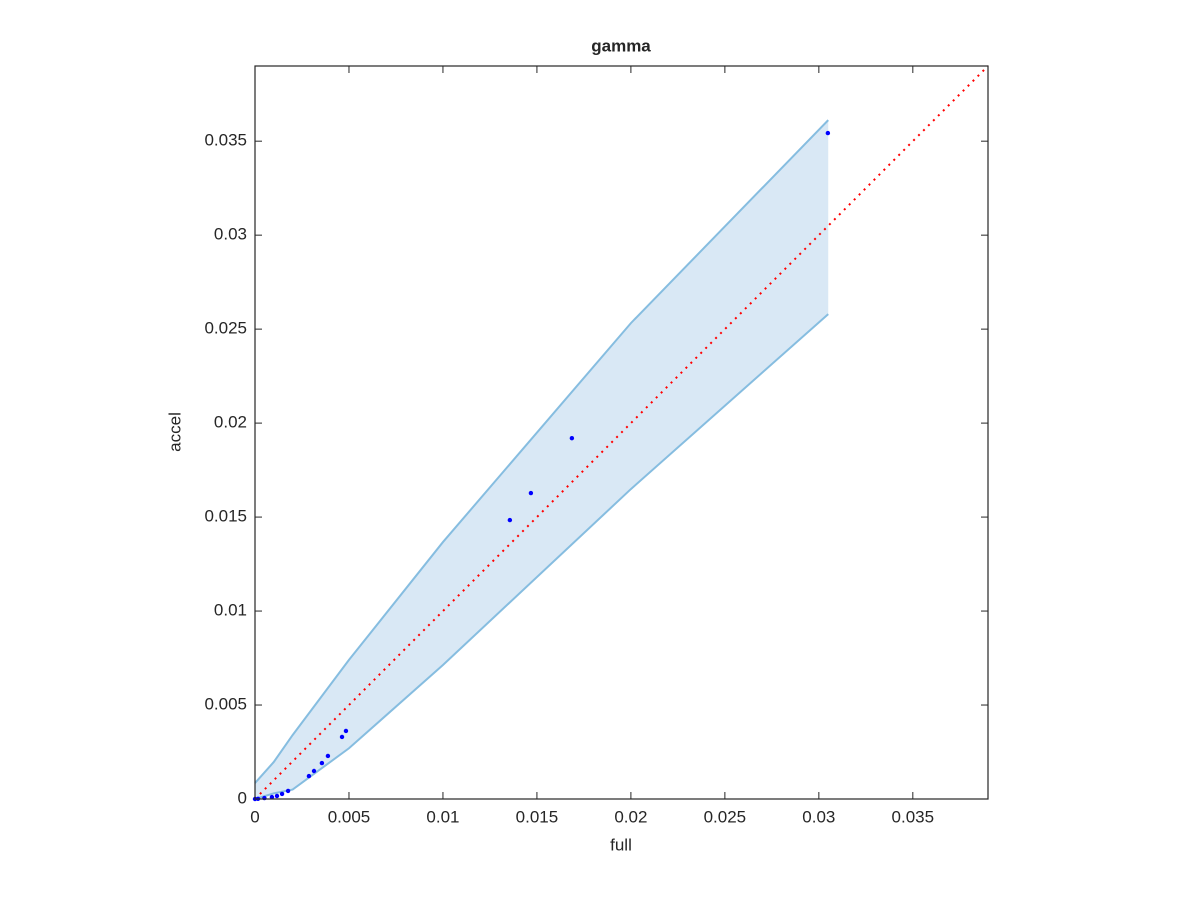 The width and height of the screenshot is (1200, 900). Describe the element at coordinates (225, 704) in the screenshot. I see `y-tick-label: 0.005` at that location.